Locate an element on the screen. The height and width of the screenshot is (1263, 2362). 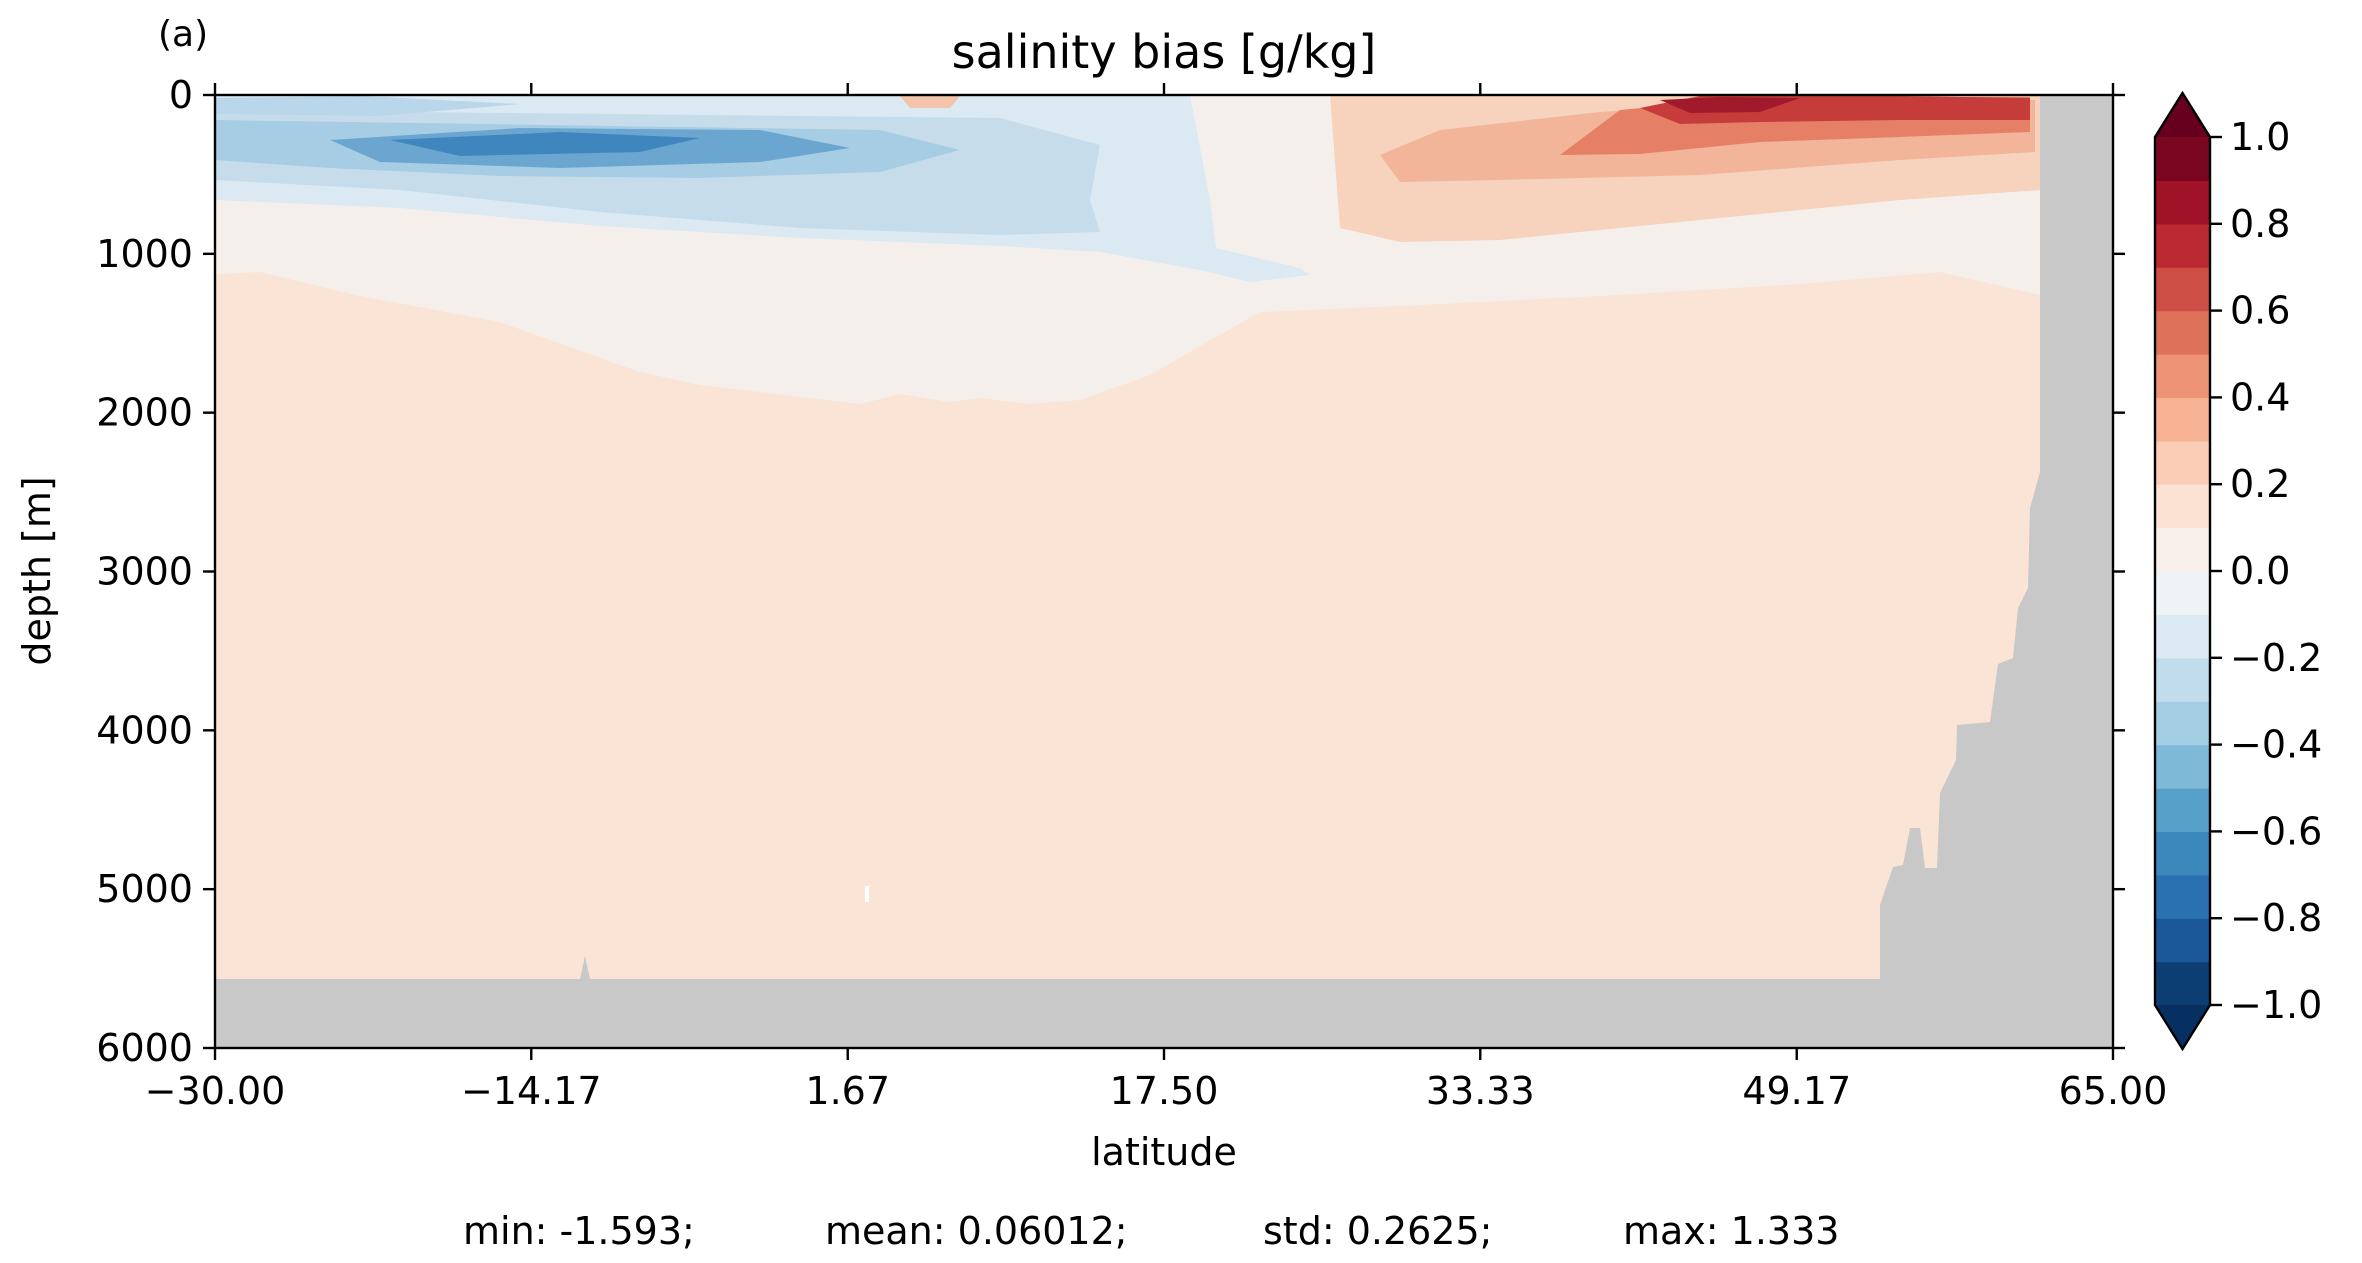
x-axis-label: latitude is located at coordinates (1164, 1152).